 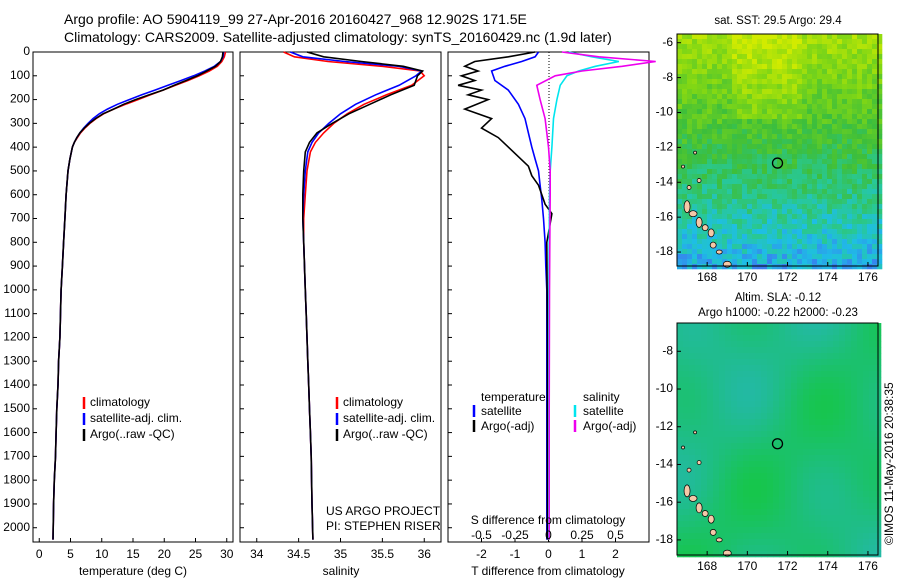 What do you see at coordinates (779, 440) in the screenshot?
I see `sla-heatmap` at bounding box center [779, 440].